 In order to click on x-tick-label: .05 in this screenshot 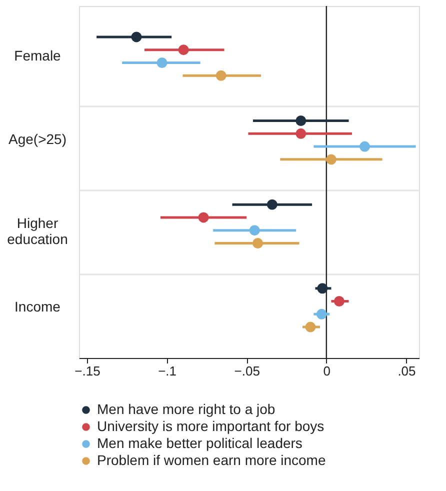, I will do `click(407, 371)`.